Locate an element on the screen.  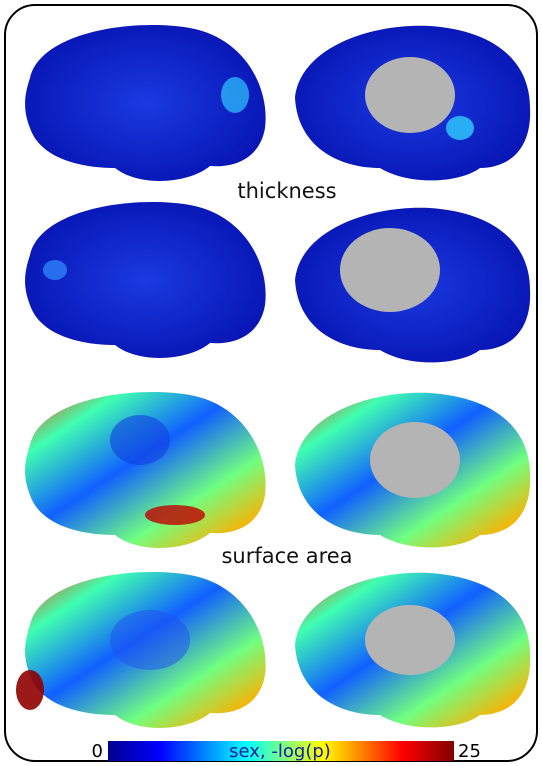
colorbar-min: 0 is located at coordinates (97, 751).